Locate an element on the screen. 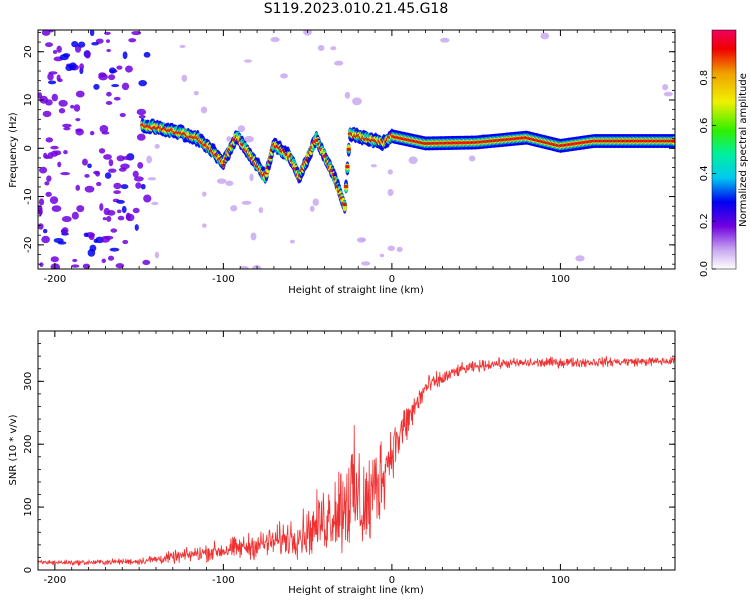 The height and width of the screenshot is (600, 750). colorbar-tick-label: 0.8 is located at coordinates (704, 78).